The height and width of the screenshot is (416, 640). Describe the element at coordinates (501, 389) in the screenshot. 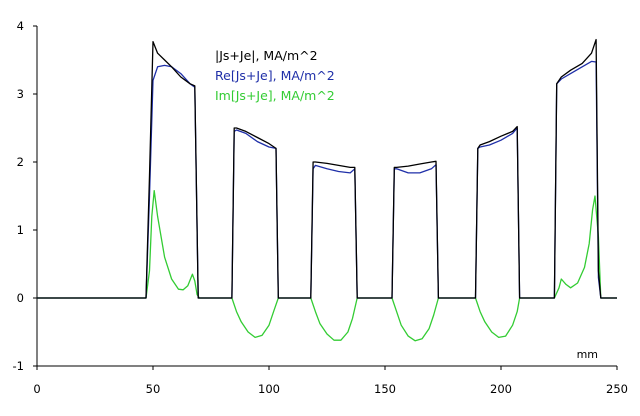

I see `x-tick-label: 200` at that location.